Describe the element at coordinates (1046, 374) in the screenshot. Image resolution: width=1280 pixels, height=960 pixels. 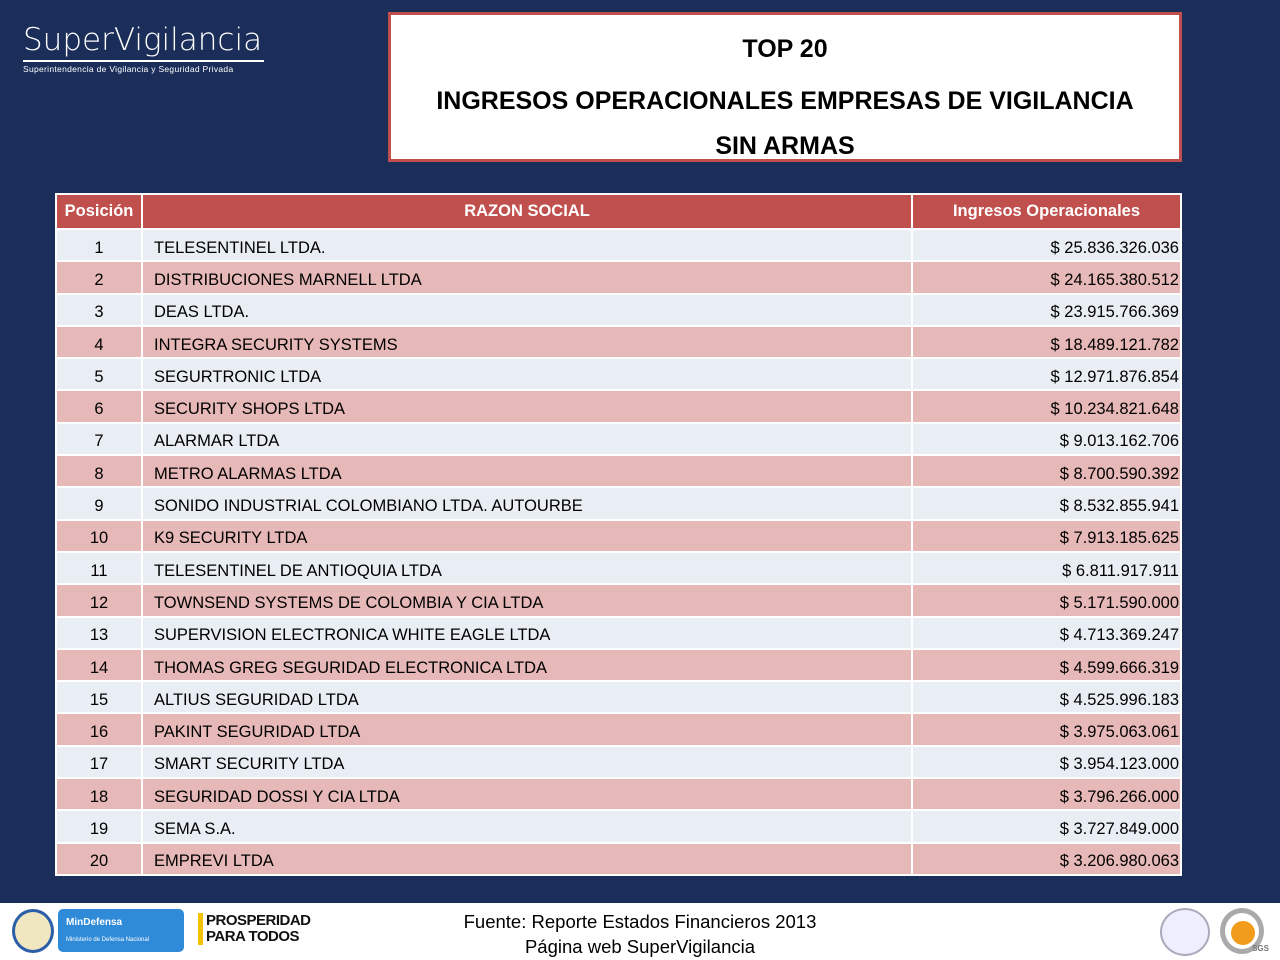
I see `cell-revenue: $ 12.971.876.854` at that location.